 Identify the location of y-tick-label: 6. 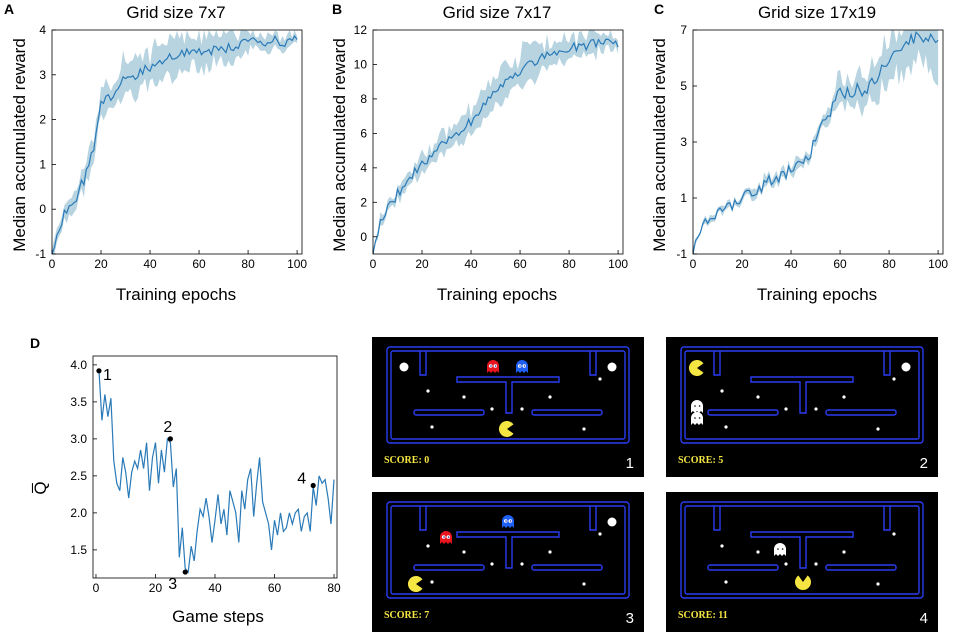
(363, 133).